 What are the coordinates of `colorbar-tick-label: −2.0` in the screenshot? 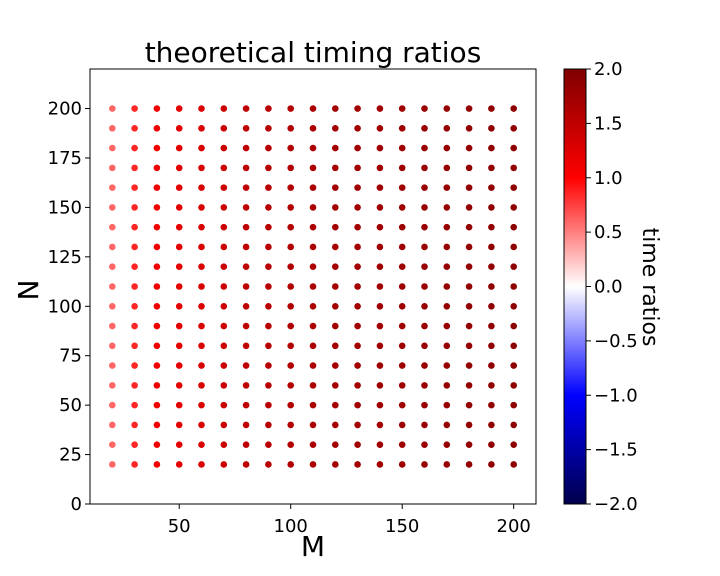 It's located at (616, 504).